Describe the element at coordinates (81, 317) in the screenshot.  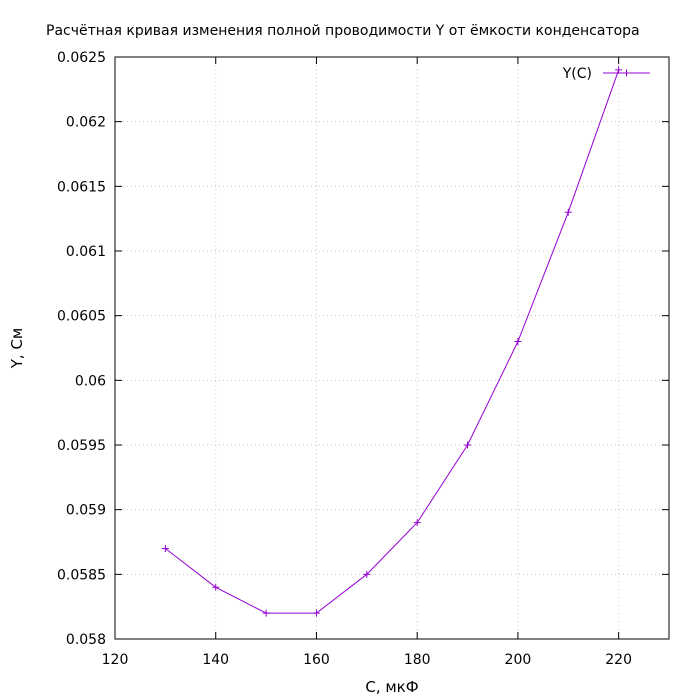
I see `y-tick-label: 0.0605` at that location.